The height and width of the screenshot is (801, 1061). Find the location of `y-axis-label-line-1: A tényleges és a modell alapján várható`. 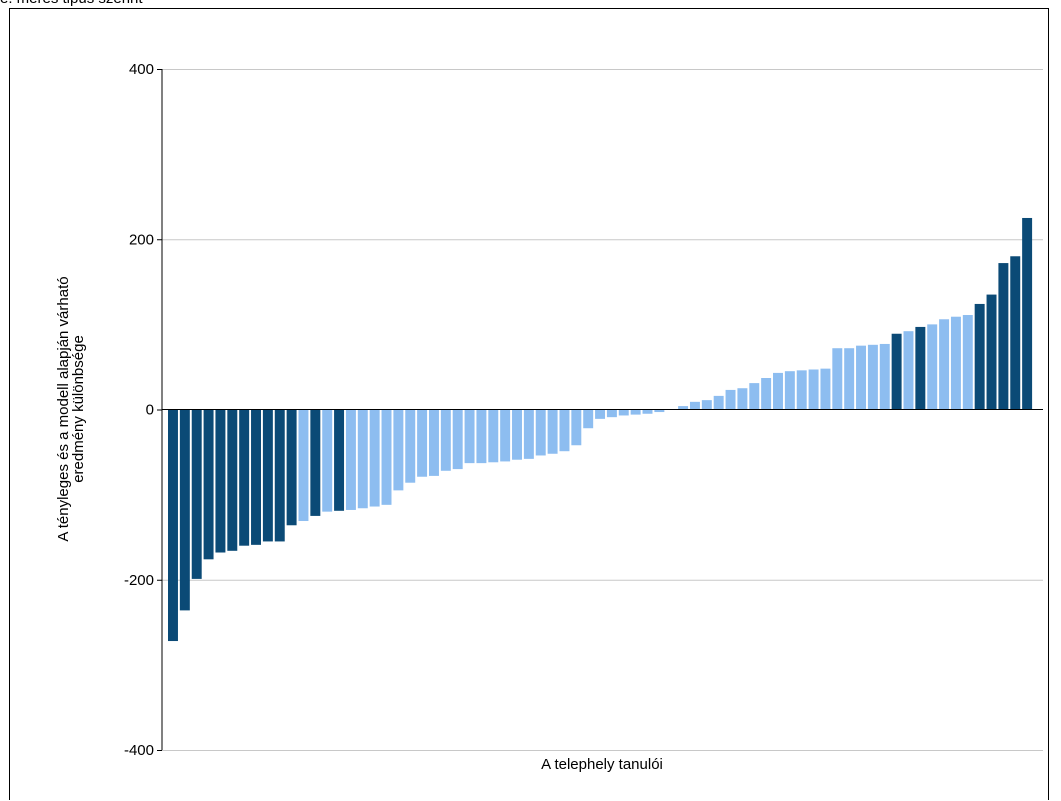

y-axis-label-line-1: A tényleges és a modell alapján várható is located at coordinates (63, 408).